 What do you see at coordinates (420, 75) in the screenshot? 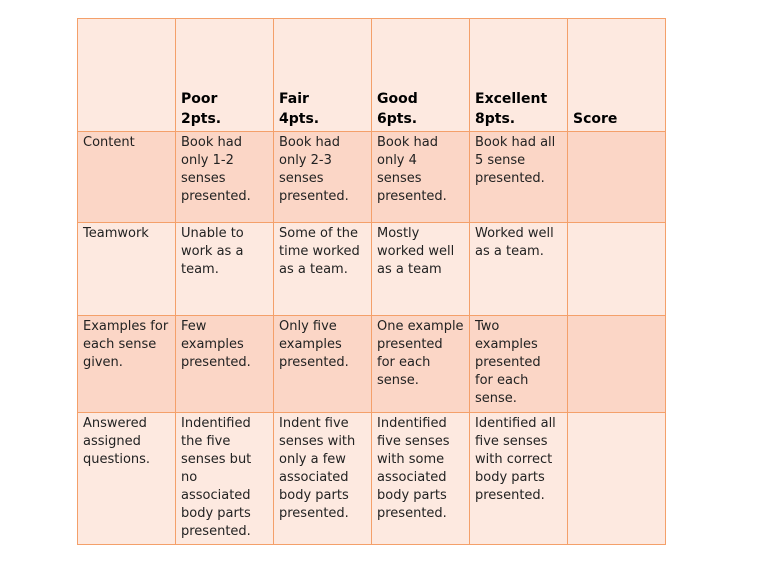
I see `header-good: Good 6pts.` at bounding box center [420, 75].